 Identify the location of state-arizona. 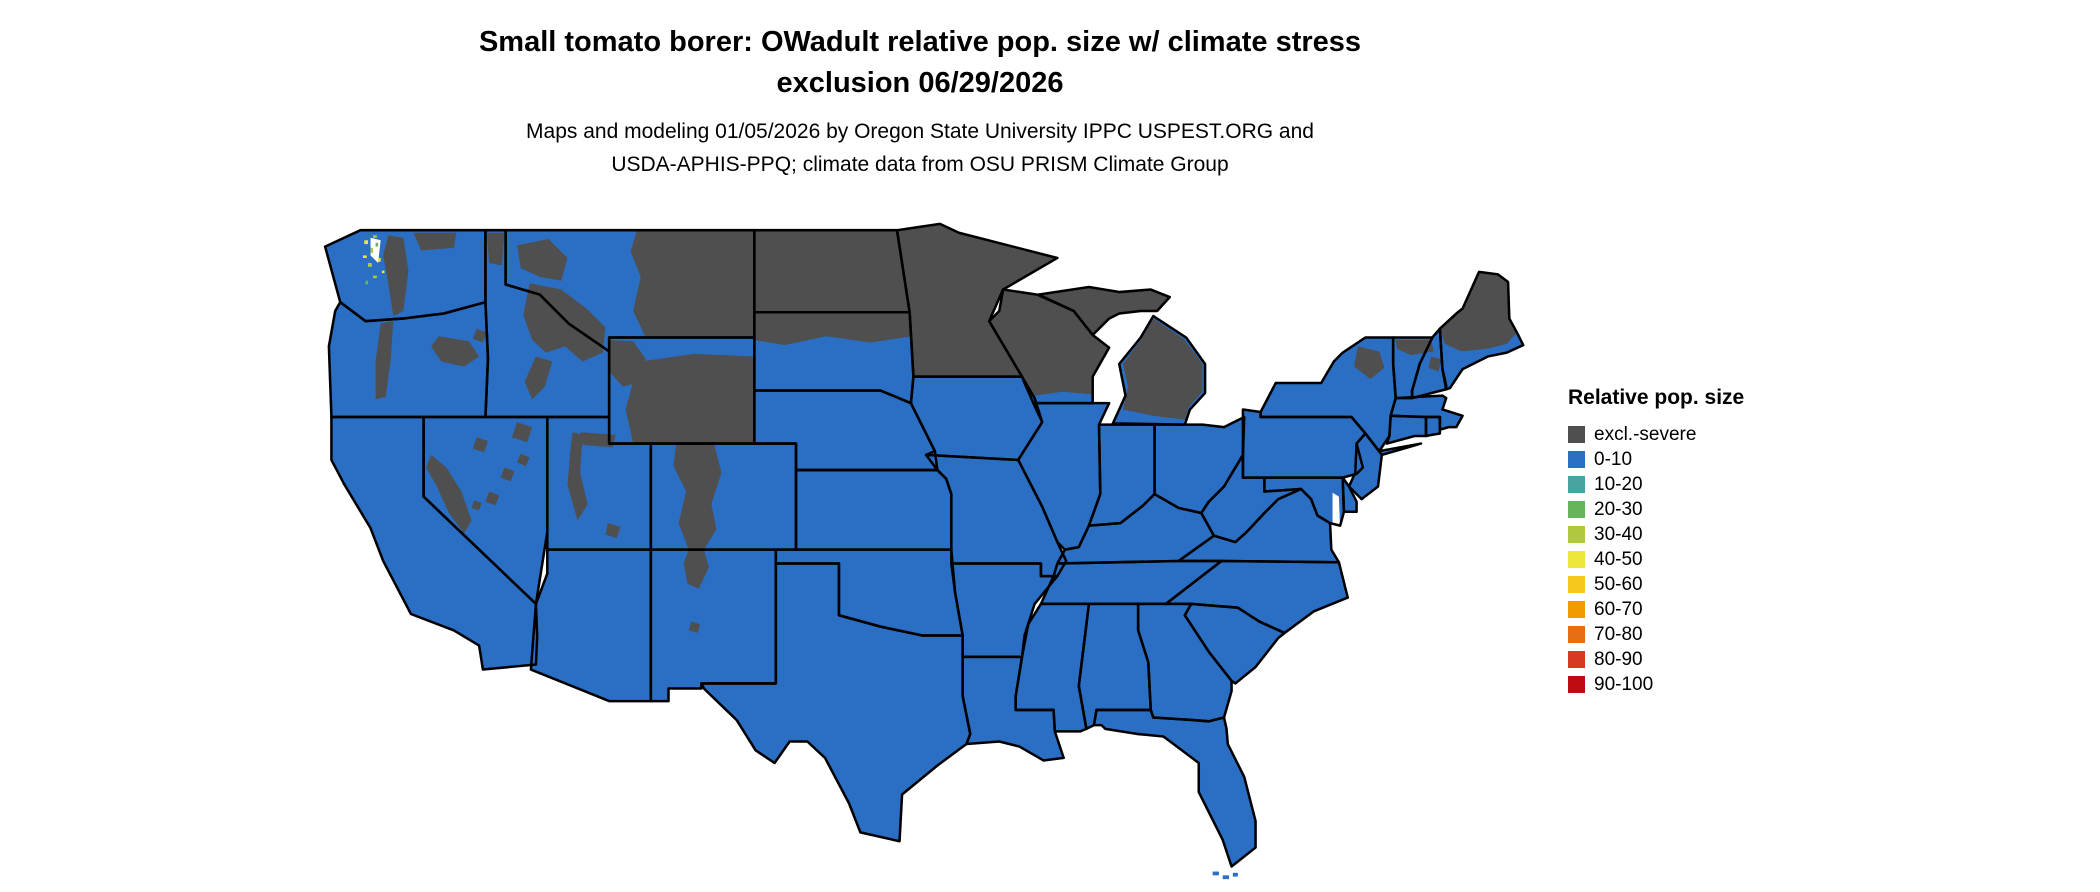
(590, 625).